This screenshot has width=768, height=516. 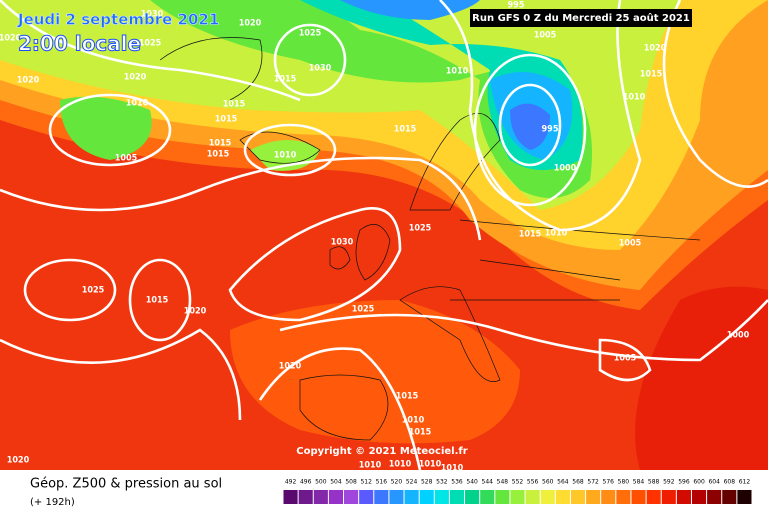 What do you see at coordinates (624, 482) in the screenshot?
I see `scale-label: 580` at bounding box center [624, 482].